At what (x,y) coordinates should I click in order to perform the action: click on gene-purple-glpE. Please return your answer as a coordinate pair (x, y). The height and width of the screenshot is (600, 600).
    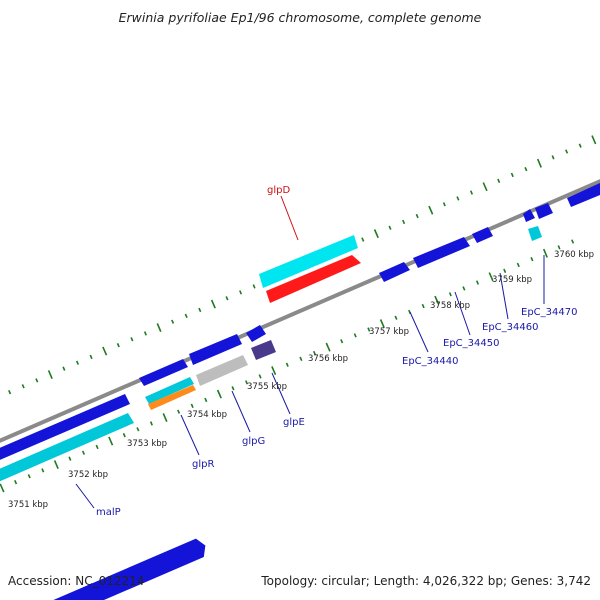
    Looking at the image, I should click on (263, 350).